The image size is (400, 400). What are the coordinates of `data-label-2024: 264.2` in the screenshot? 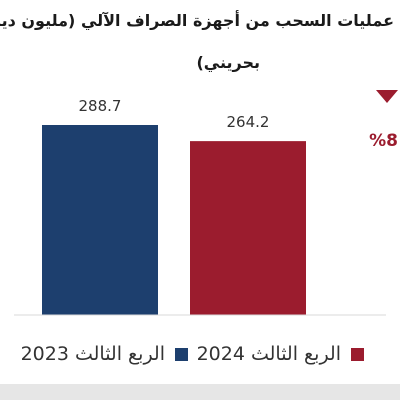 It's located at (248, 122).